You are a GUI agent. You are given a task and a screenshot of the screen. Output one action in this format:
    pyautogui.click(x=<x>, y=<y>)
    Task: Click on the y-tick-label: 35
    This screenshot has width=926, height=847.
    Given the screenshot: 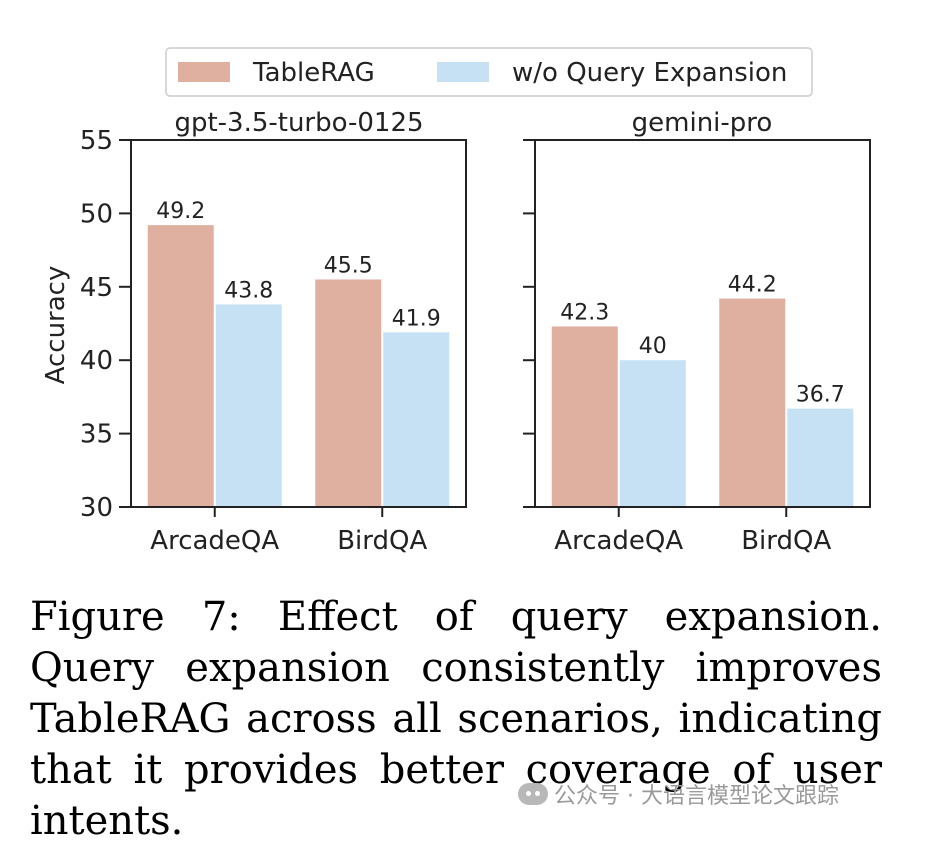 What is the action you would take?
    pyautogui.click(x=96, y=435)
    